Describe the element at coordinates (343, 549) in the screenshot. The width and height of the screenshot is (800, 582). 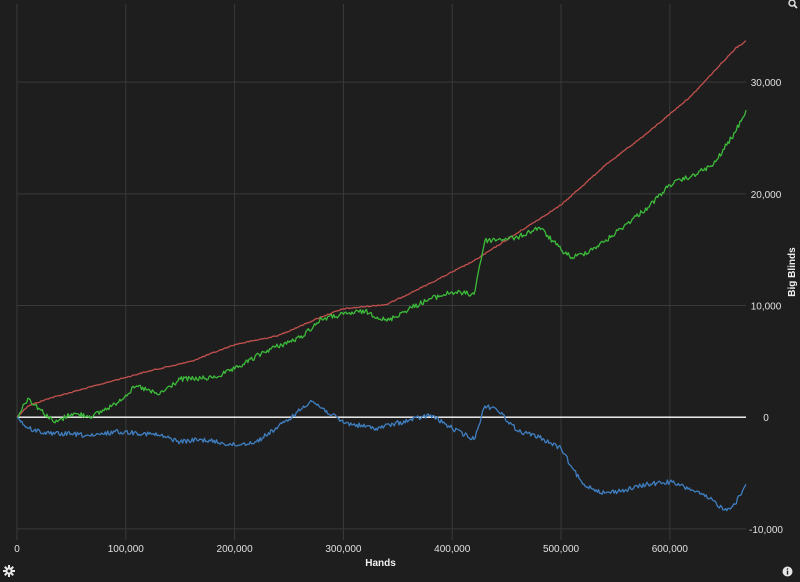
I see `x-tick-label: 300,000` at that location.